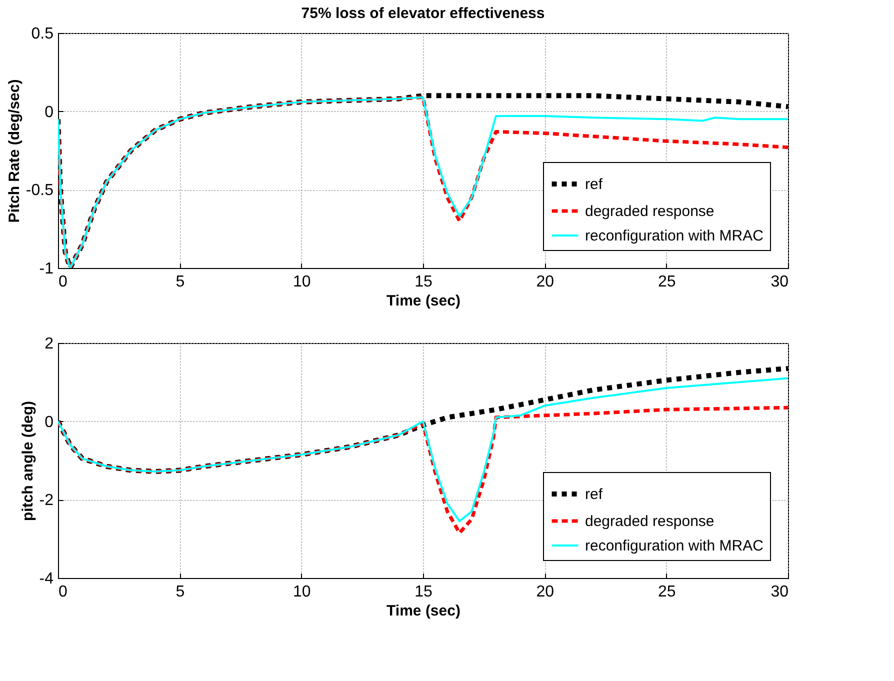 The image size is (894, 681). What do you see at coordinates (14, 151) in the screenshot?
I see `y-axis-title: Pitch Rate (deg/sec)` at bounding box center [14, 151].